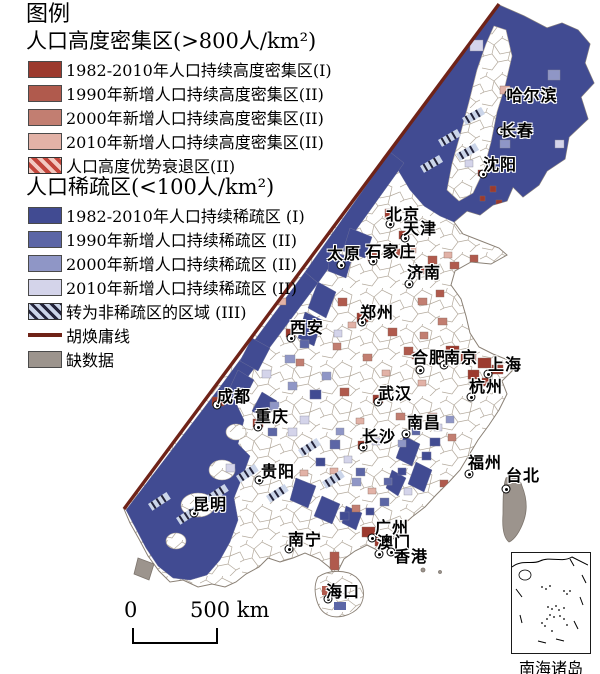  I want to click on legend-item-sparse-3: 2000年新增人口持续稀疏区 (II), so click(180, 264).